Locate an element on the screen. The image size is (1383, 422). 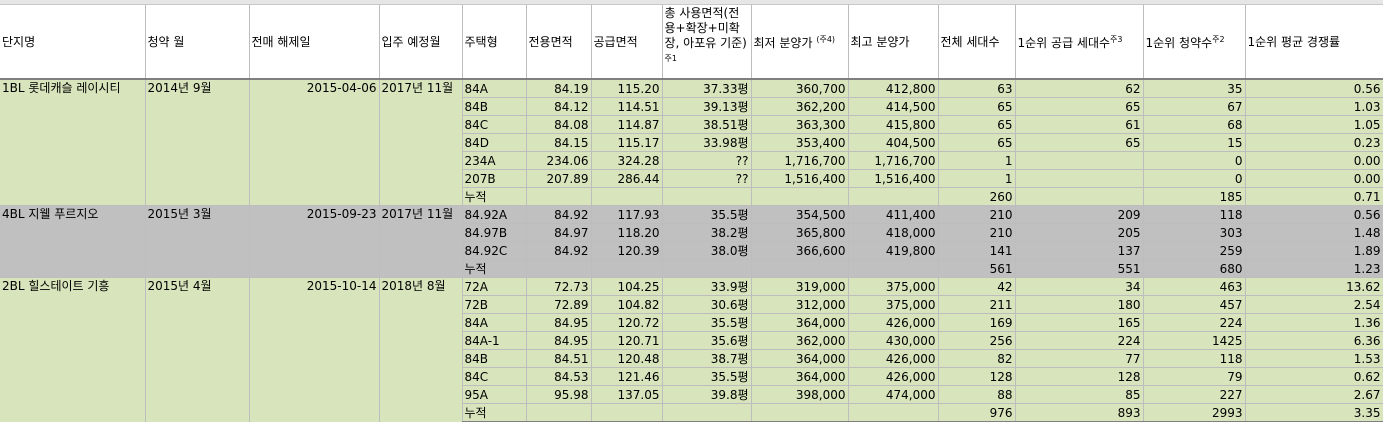
housing-type-cell: 84A is located at coordinates (494, 88).